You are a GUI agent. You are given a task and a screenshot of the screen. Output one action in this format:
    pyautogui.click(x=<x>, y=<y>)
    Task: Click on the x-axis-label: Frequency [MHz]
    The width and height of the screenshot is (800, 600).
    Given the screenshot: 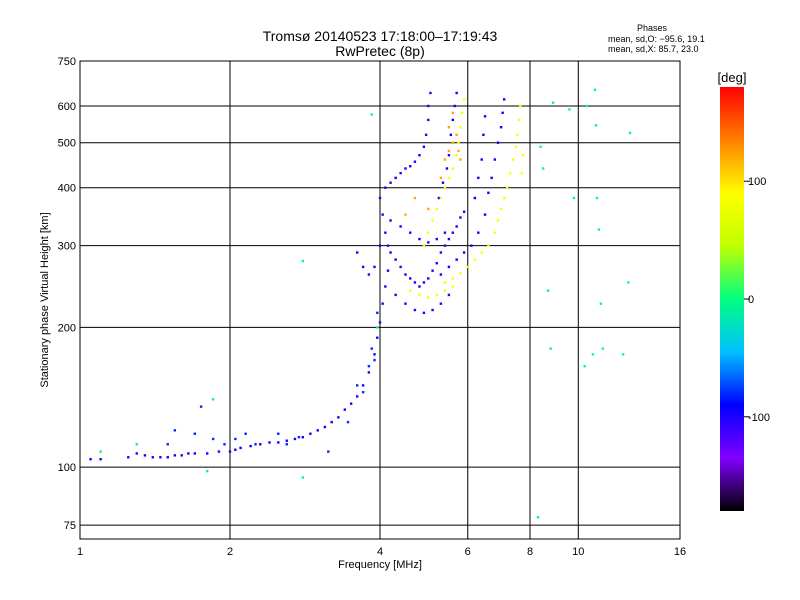 What is the action you would take?
    pyautogui.click(x=380, y=565)
    